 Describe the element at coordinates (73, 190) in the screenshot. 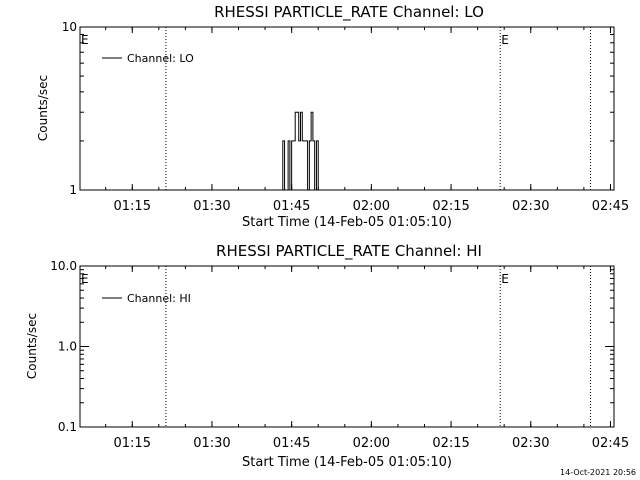

I see `y-tick-label: 1` at that location.